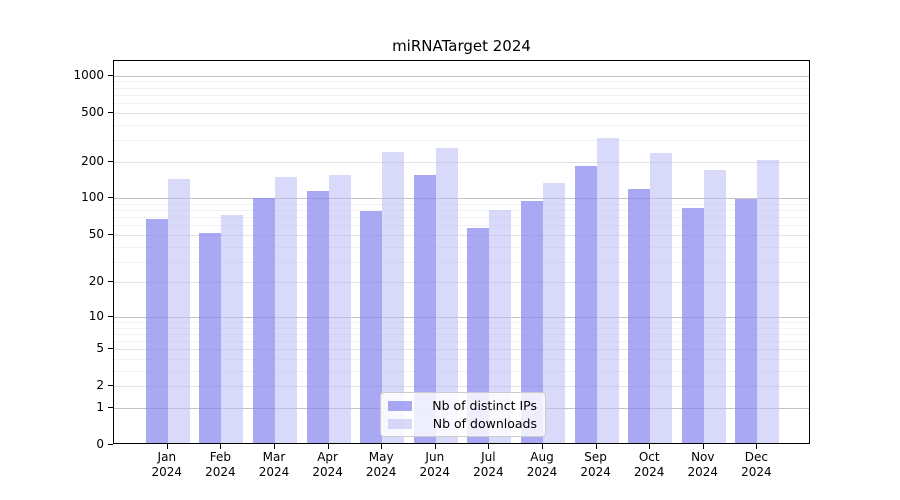  What do you see at coordinates (649, 464) in the screenshot?
I see `x-axis-tick-label: Oct 2024` at bounding box center [649, 464].